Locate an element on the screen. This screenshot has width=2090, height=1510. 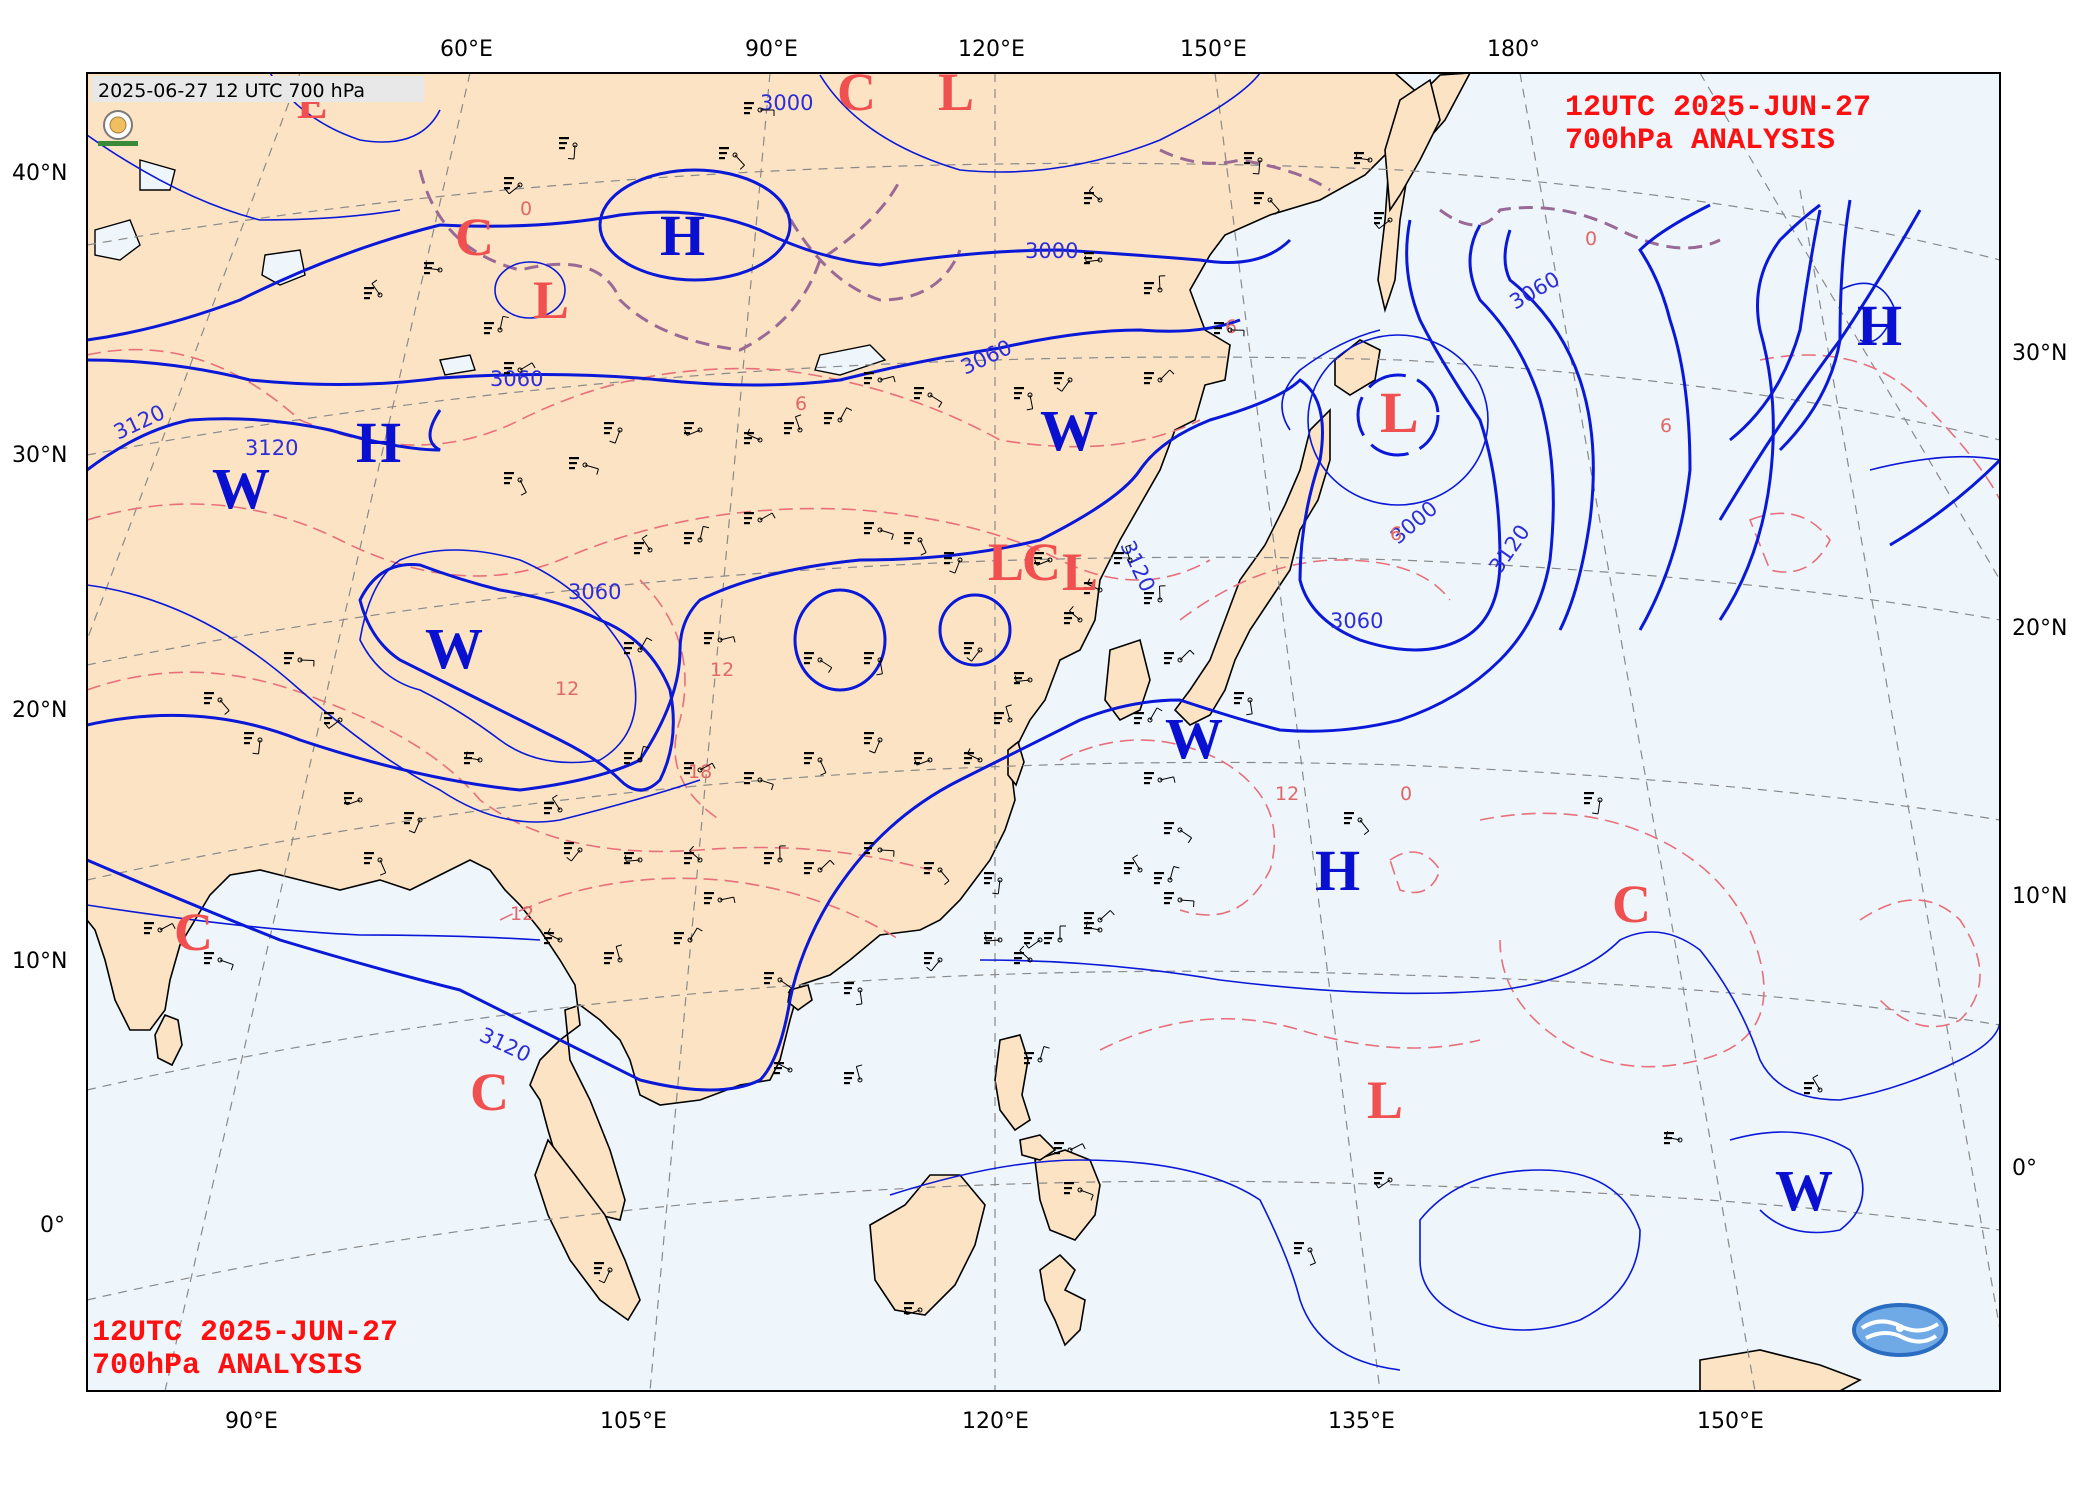
title-bottom-left-line2: 700hPa ANALYSIS is located at coordinates (227, 1366).